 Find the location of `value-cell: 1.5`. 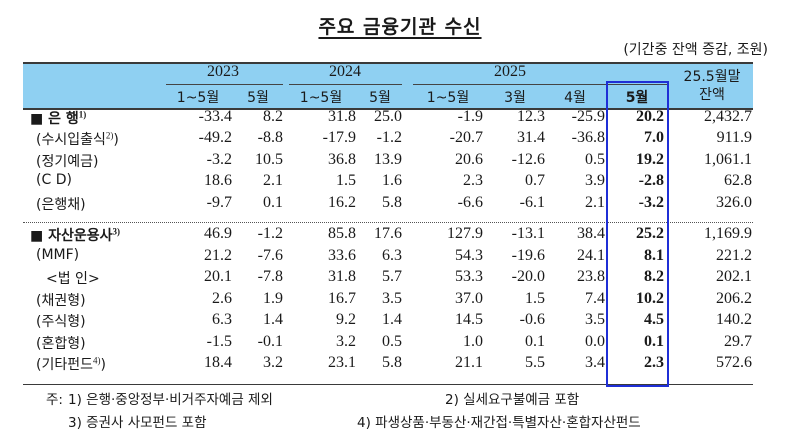

value-cell: 1.5 is located at coordinates (346, 180).